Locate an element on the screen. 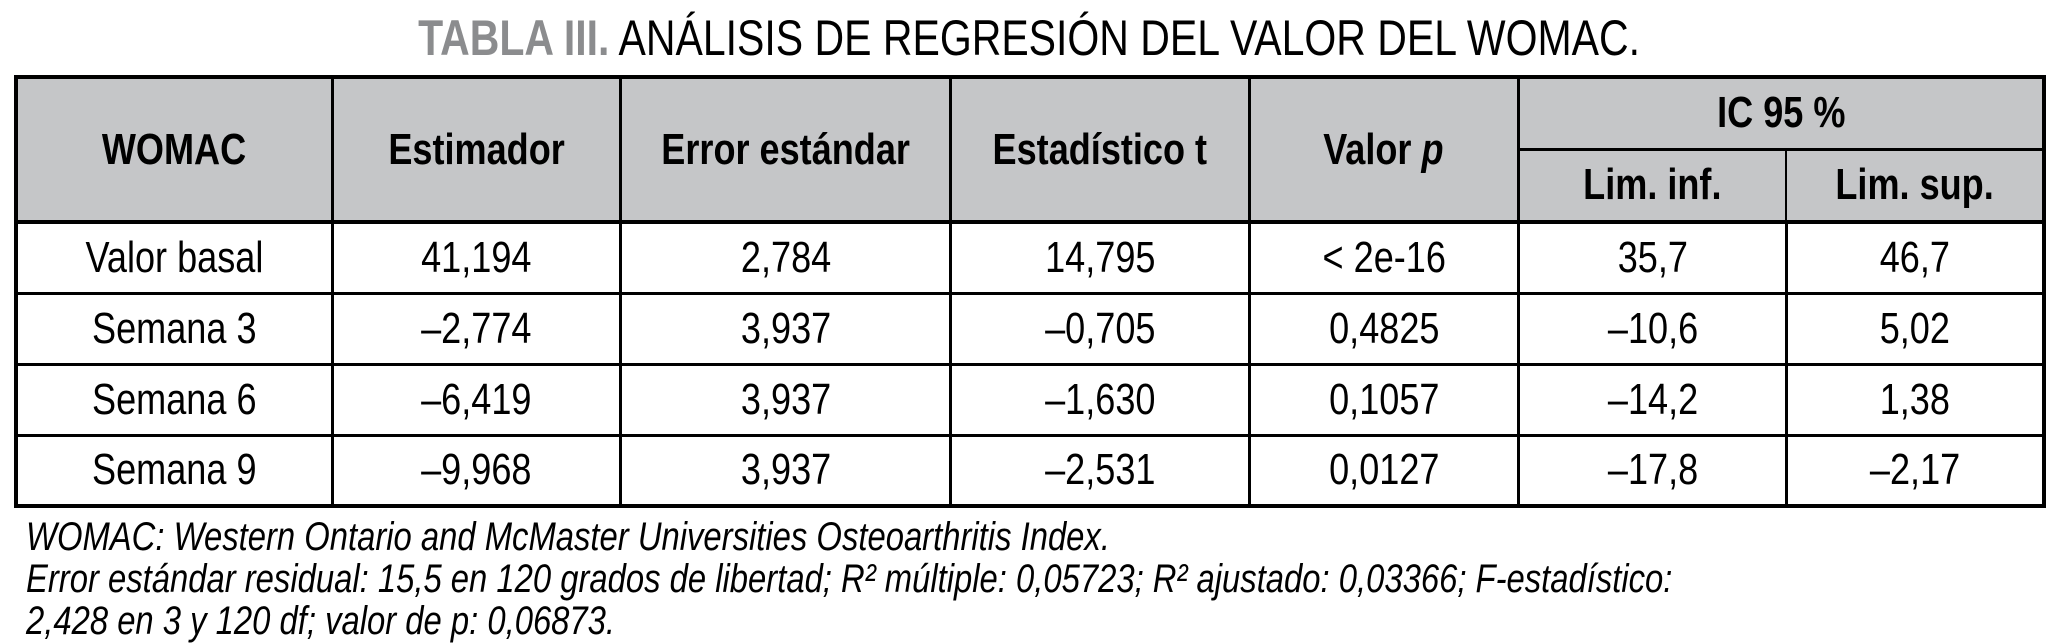 This screenshot has width=2059, height=643. table-cell: –9,968 is located at coordinates (476, 470).